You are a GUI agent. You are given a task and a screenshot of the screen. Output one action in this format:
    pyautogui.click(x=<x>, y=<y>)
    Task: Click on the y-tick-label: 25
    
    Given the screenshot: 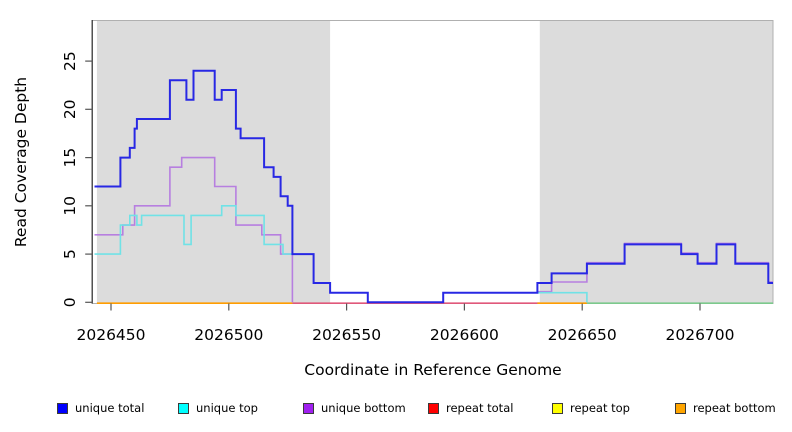 What is the action you would take?
    pyautogui.click(x=70, y=61)
    